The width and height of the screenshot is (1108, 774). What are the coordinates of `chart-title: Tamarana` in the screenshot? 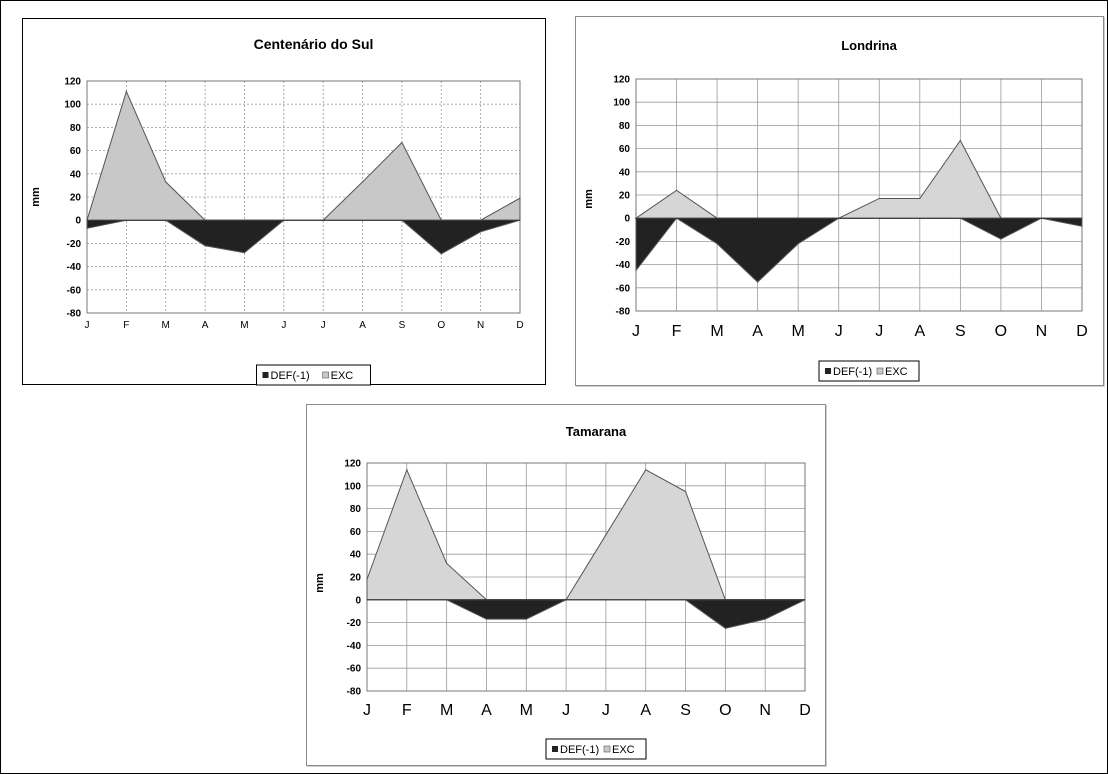 It's located at (596, 431).